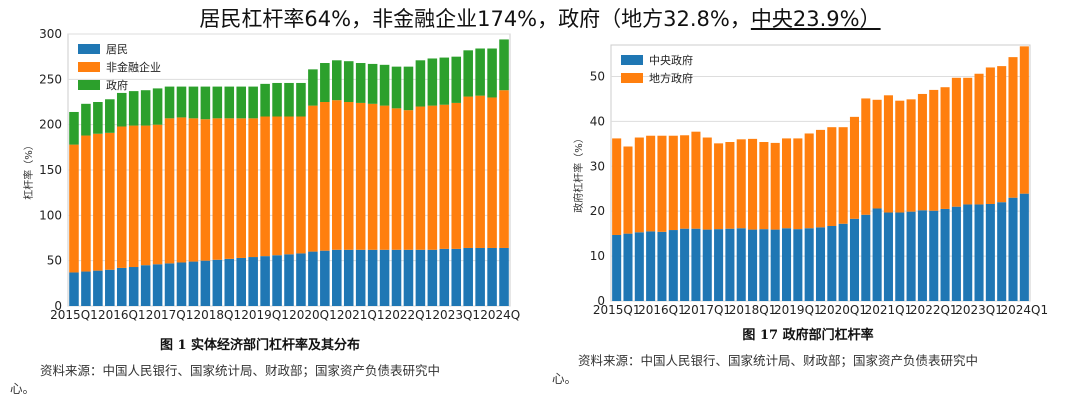 This screenshot has width=1080, height=408. What do you see at coordinates (815, 19) in the screenshot?
I see `headline-part2: 中央23.9%）` at bounding box center [815, 19].